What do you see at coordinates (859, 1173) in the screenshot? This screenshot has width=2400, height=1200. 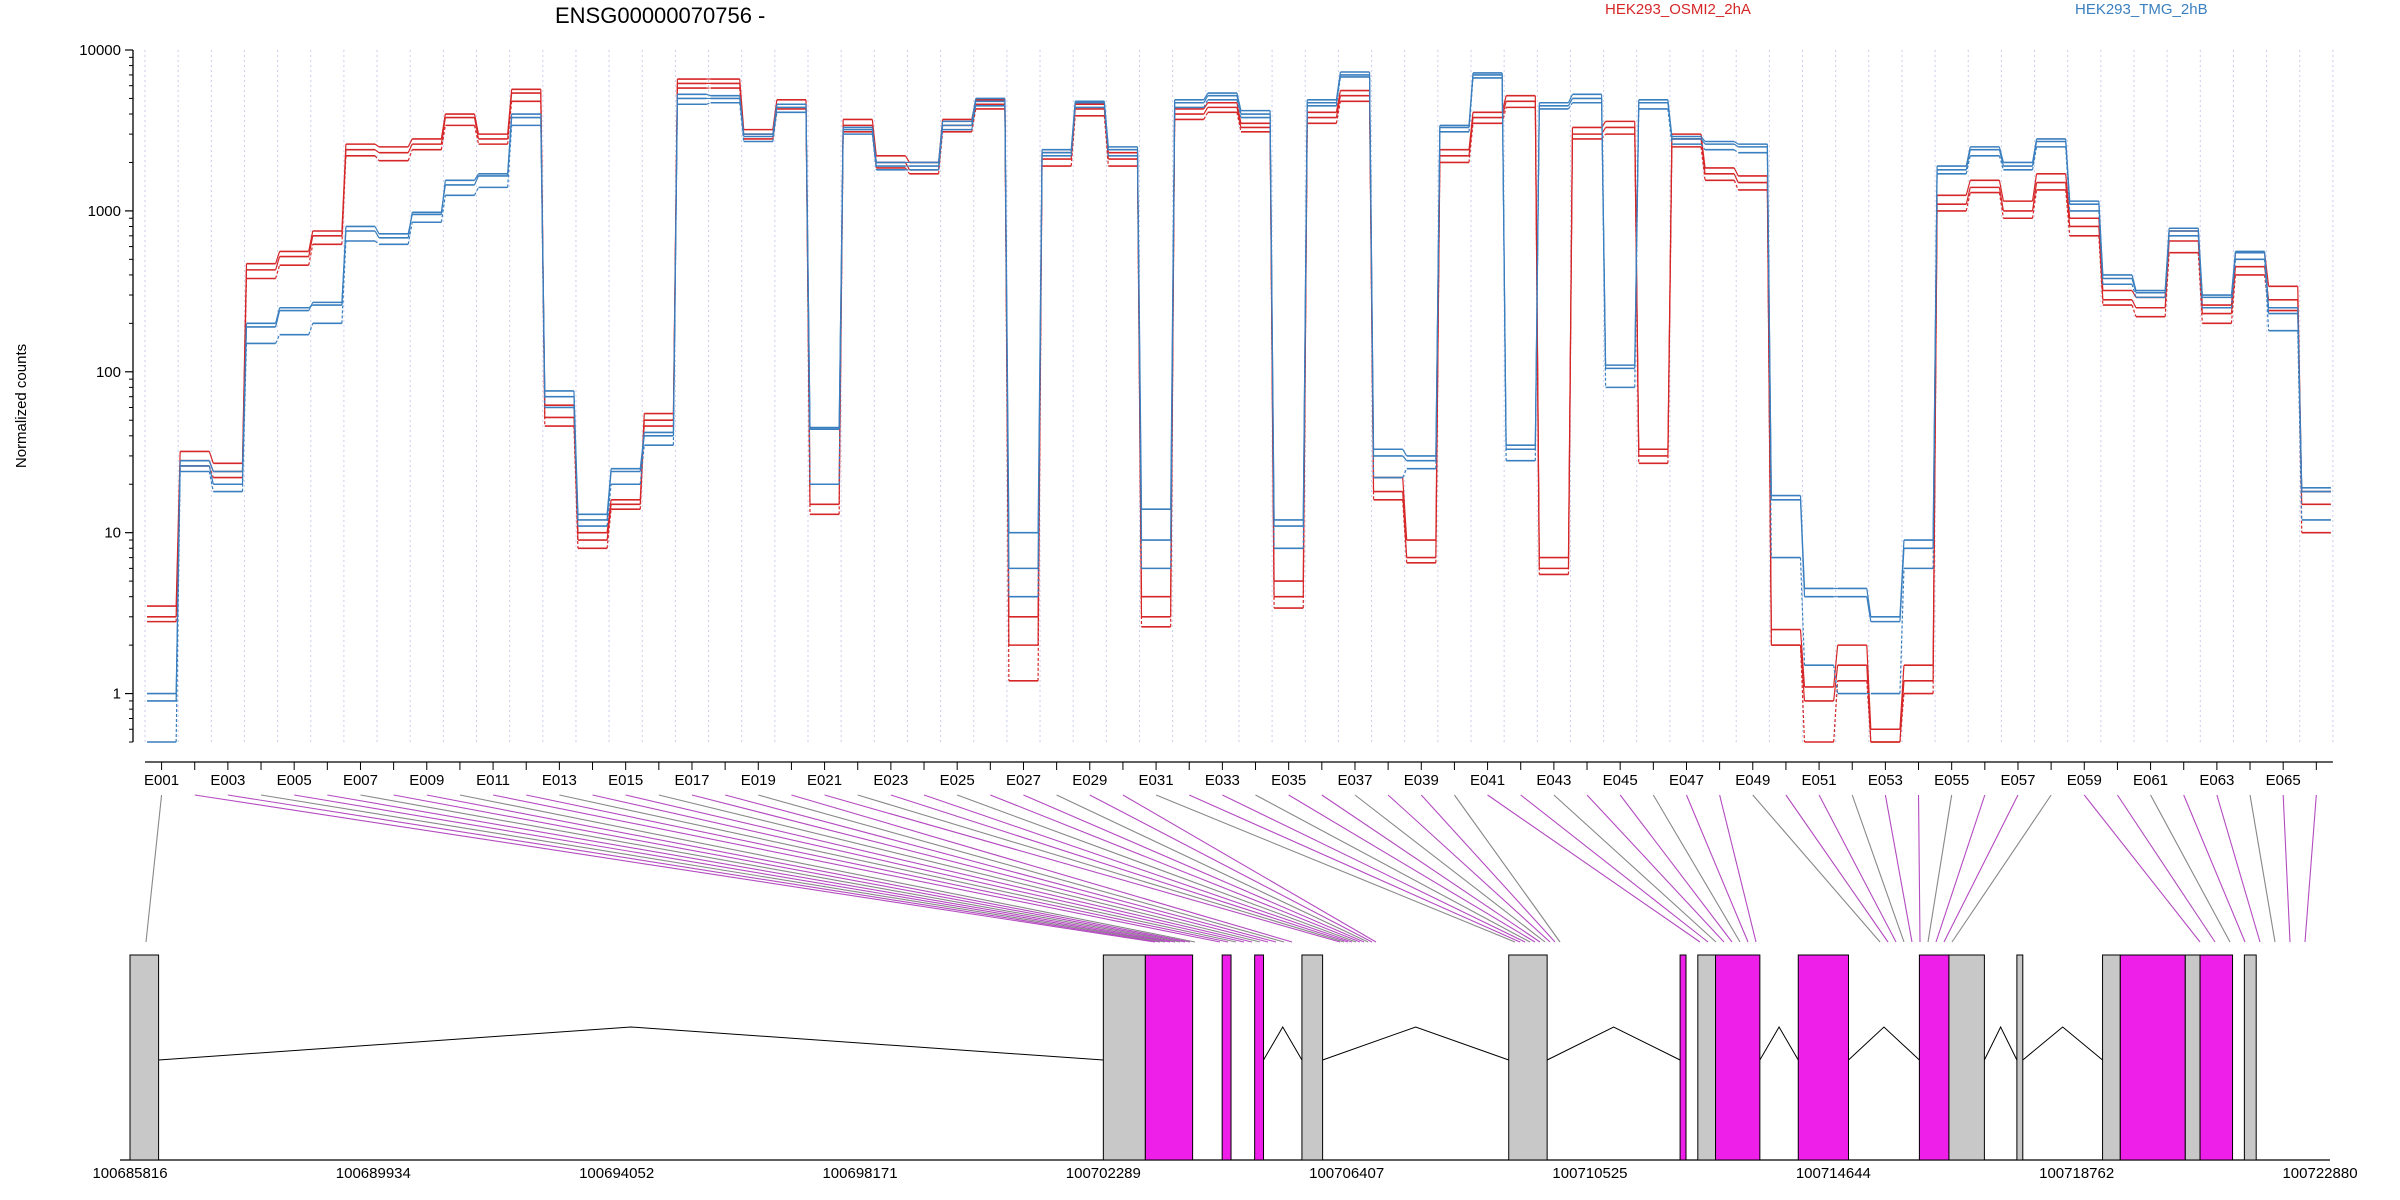 I see `gene-coordinate-label: 100698171` at bounding box center [859, 1173].